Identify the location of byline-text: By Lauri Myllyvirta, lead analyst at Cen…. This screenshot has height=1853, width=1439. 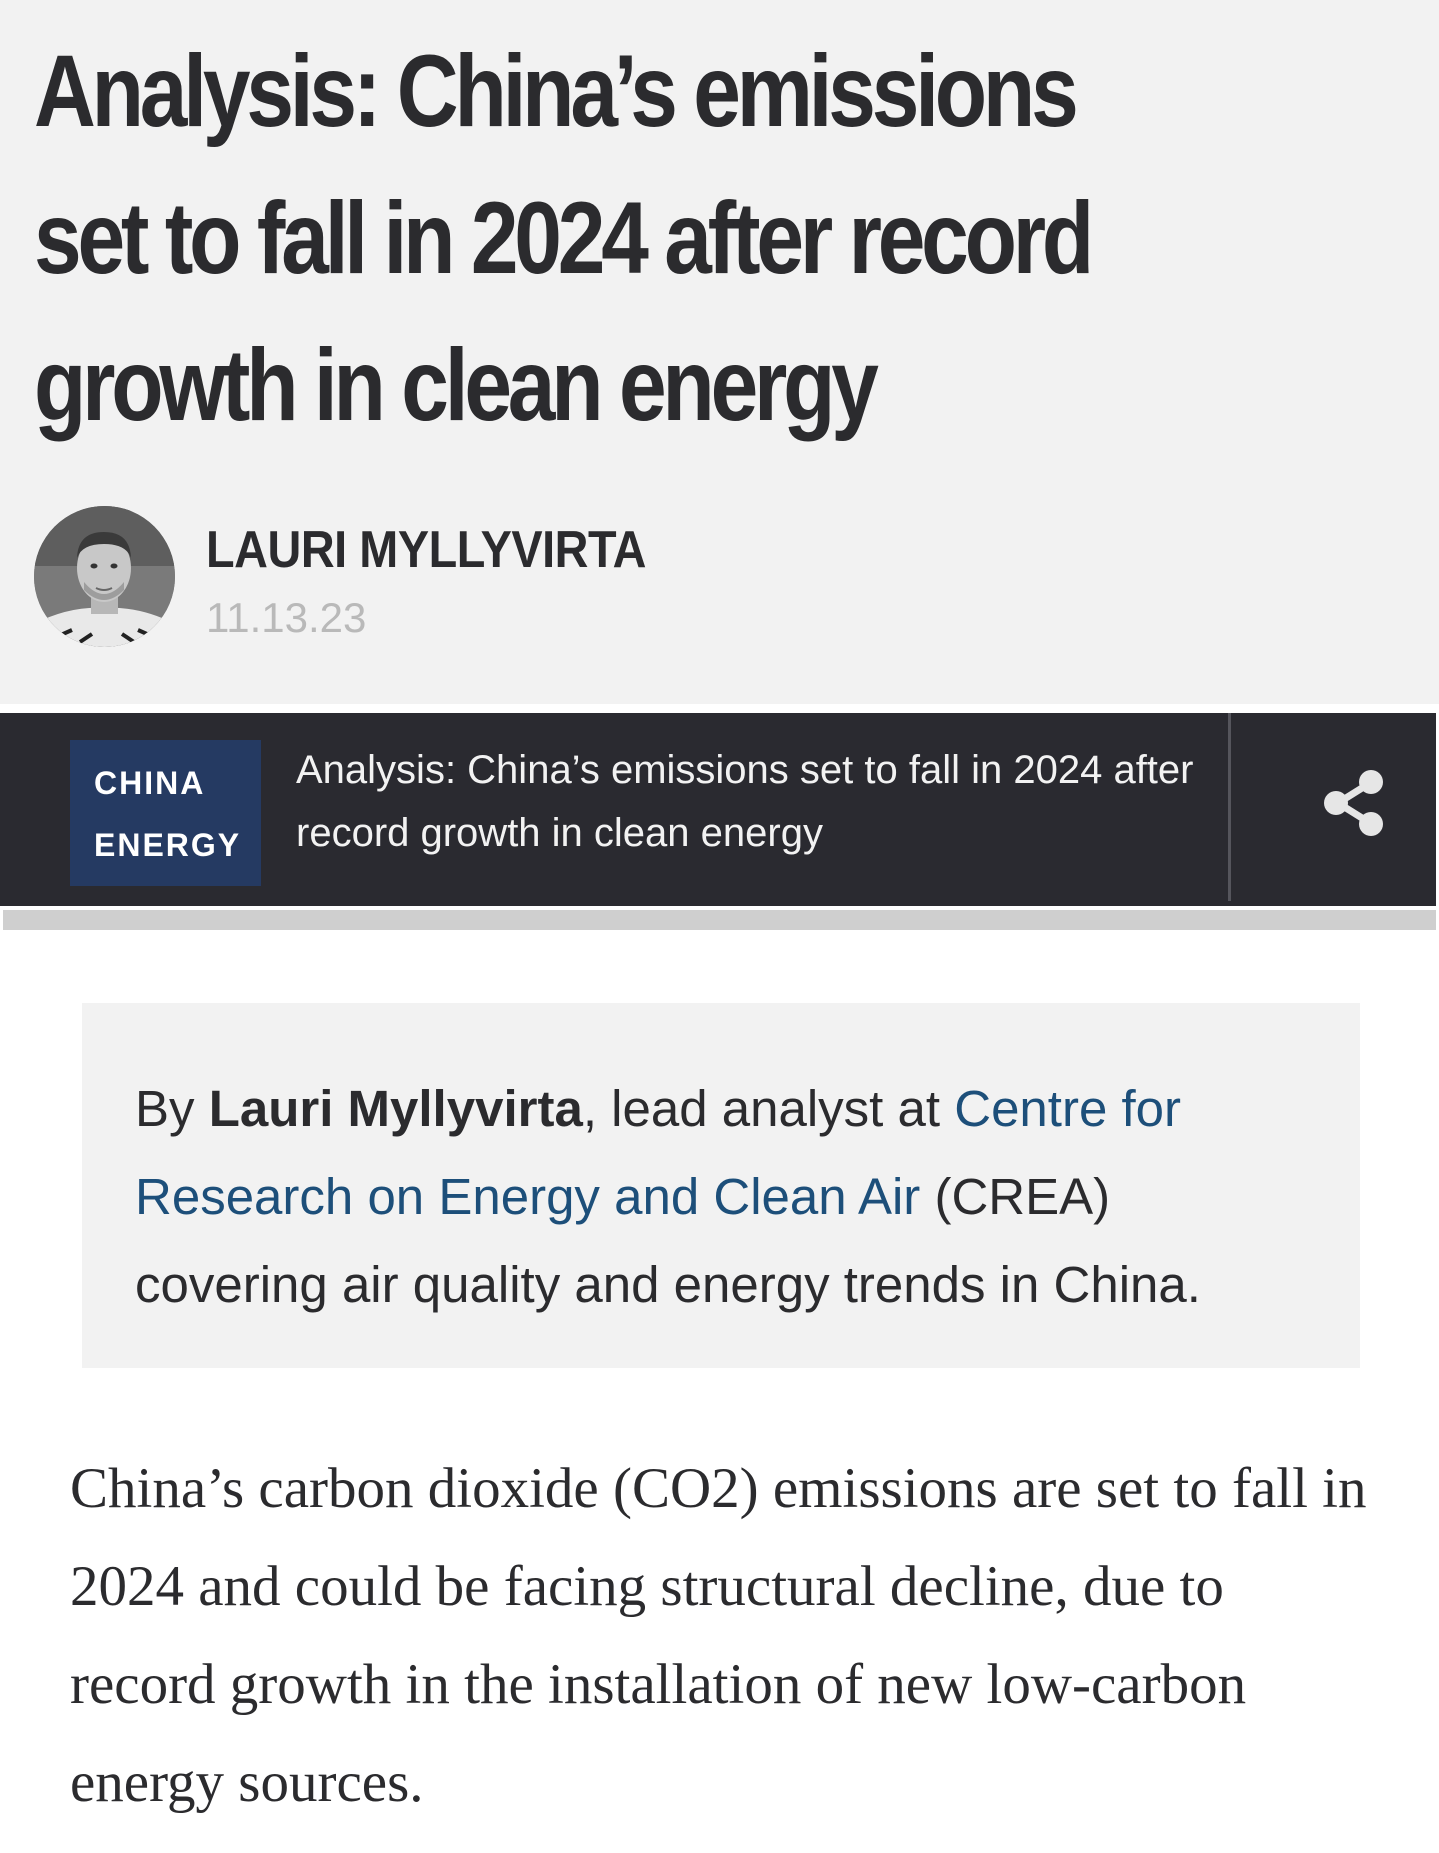
(725, 1197).